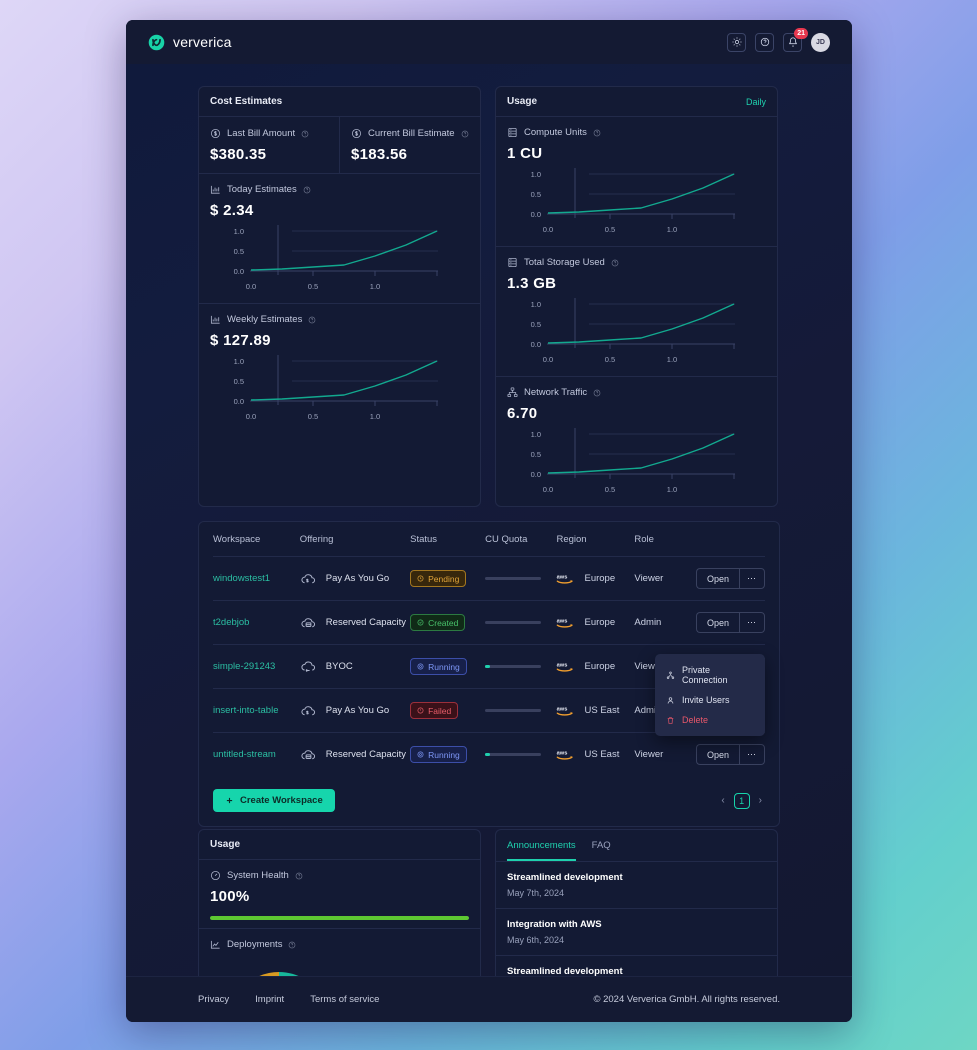  I want to click on menu-item-invite-users: Invite Users, so click(710, 700).